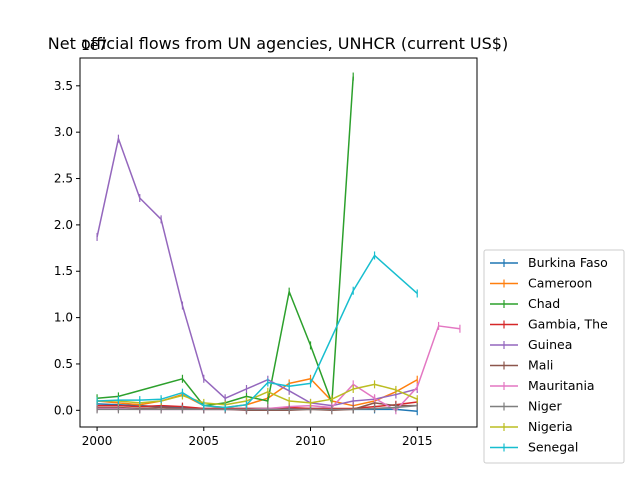  I want to click on x-tick-label: 2000, so click(97, 441).